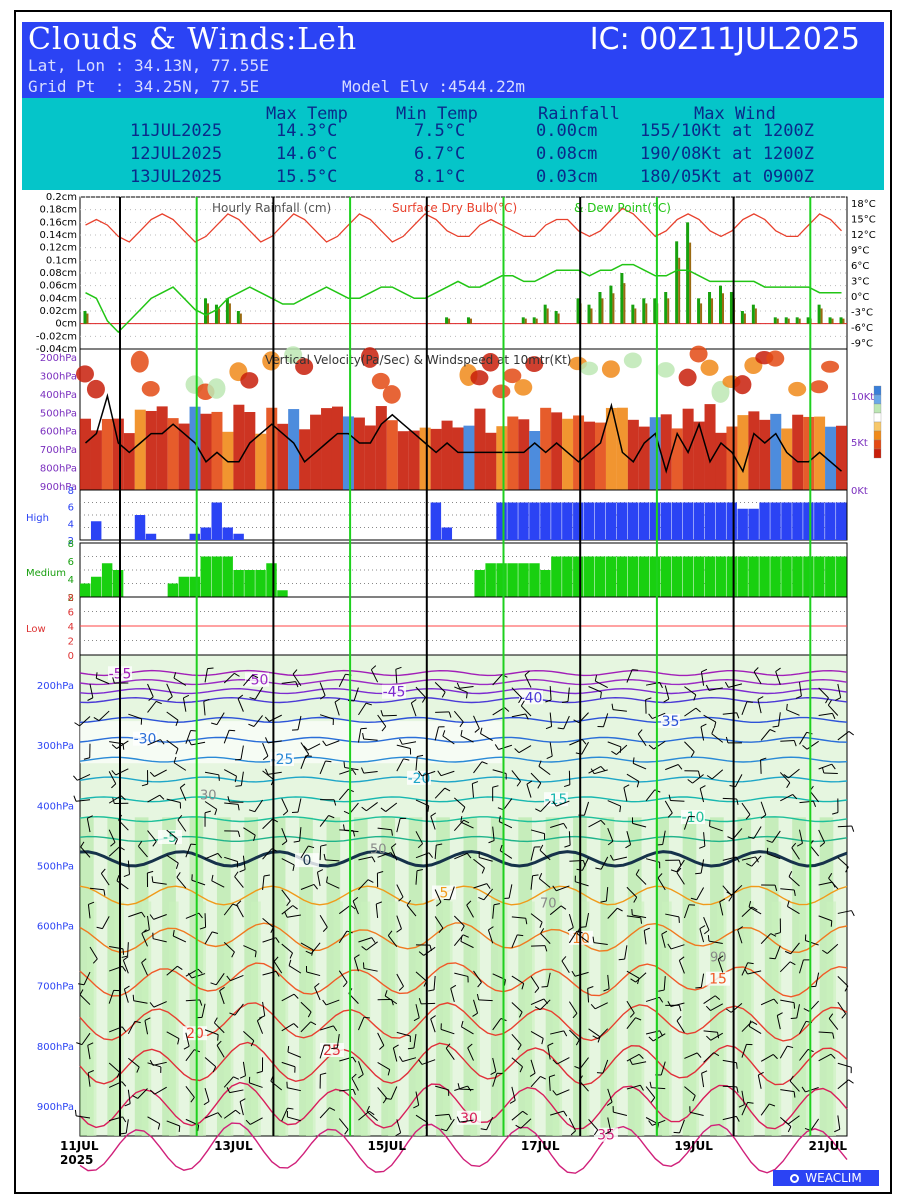 This screenshot has width=900, height=1200. What do you see at coordinates (463, 1105) in the screenshot?
I see `isotherm-line` at bounding box center [463, 1105].